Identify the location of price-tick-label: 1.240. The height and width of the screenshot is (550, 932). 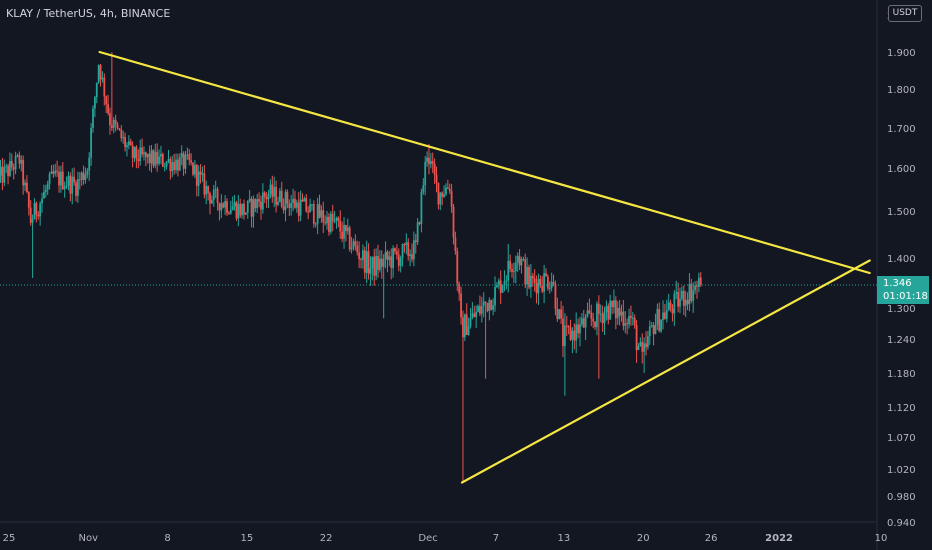
(901, 340).